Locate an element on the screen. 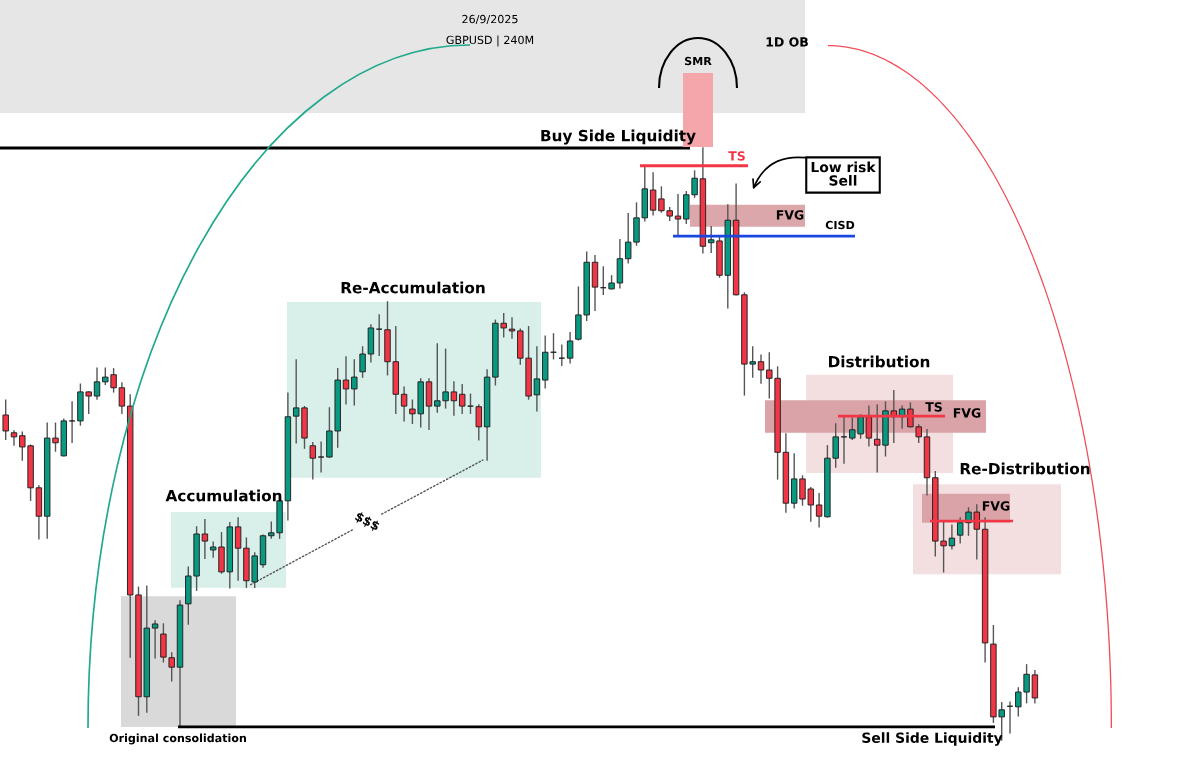 This screenshot has width=1200, height=760. text: SMR is located at coordinates (698, 61).